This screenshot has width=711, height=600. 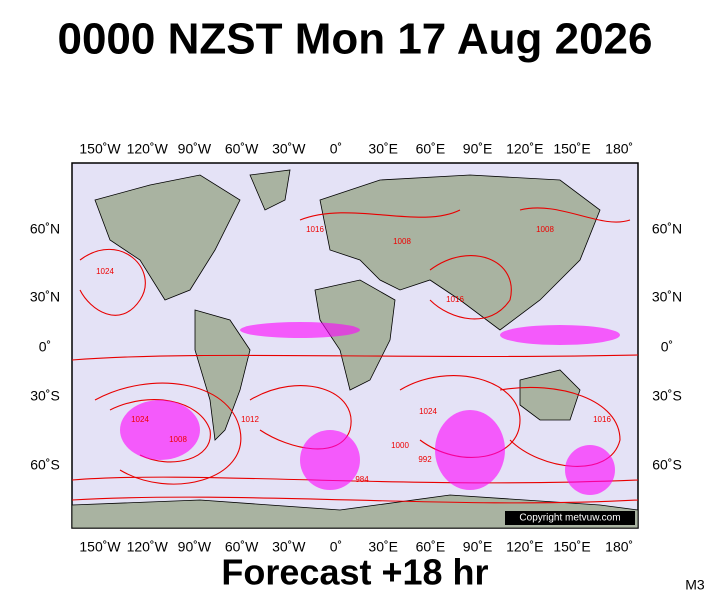 I want to click on isobar-label: 1000, so click(x=400, y=445).